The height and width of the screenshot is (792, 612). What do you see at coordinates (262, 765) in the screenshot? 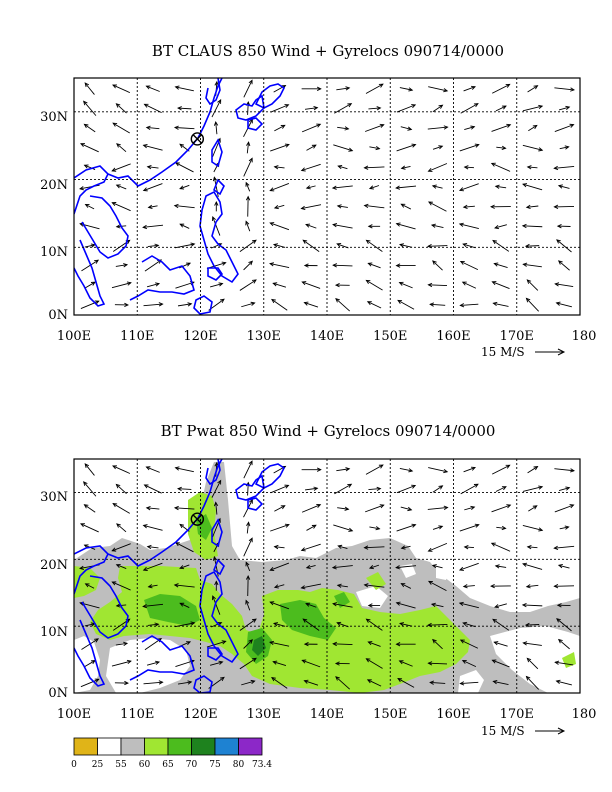
I see `colorbar-label: 73.4` at bounding box center [262, 765].